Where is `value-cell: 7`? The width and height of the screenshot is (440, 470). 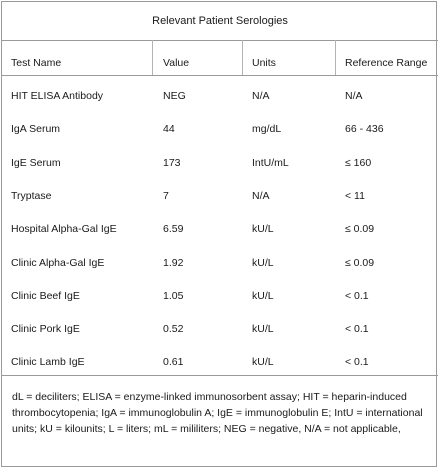
value-cell: 7 is located at coordinates (166, 196).